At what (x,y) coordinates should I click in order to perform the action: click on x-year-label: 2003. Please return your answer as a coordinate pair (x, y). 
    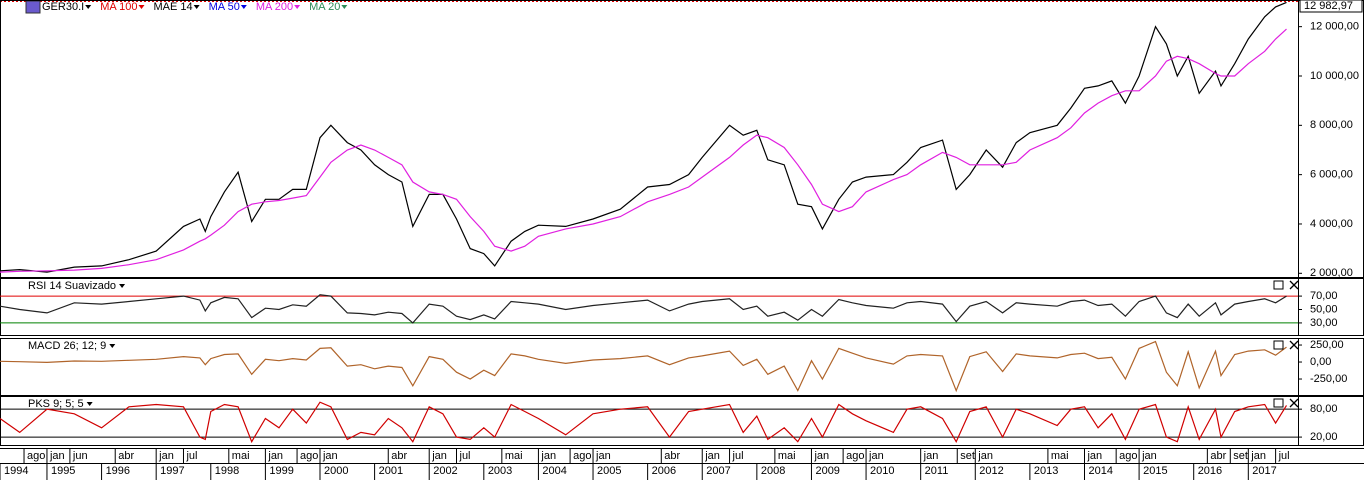
    Looking at the image, I should click on (500, 471).